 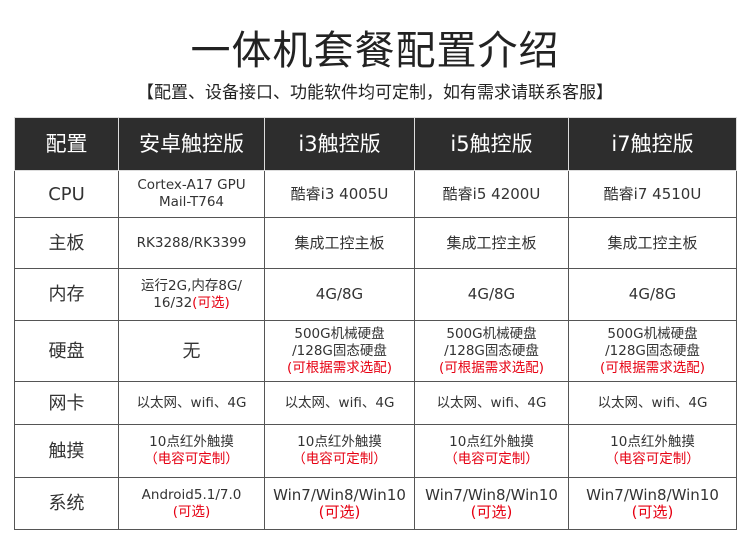 What do you see at coordinates (191, 202) in the screenshot?
I see `value-text: Mail-T764` at bounding box center [191, 202].